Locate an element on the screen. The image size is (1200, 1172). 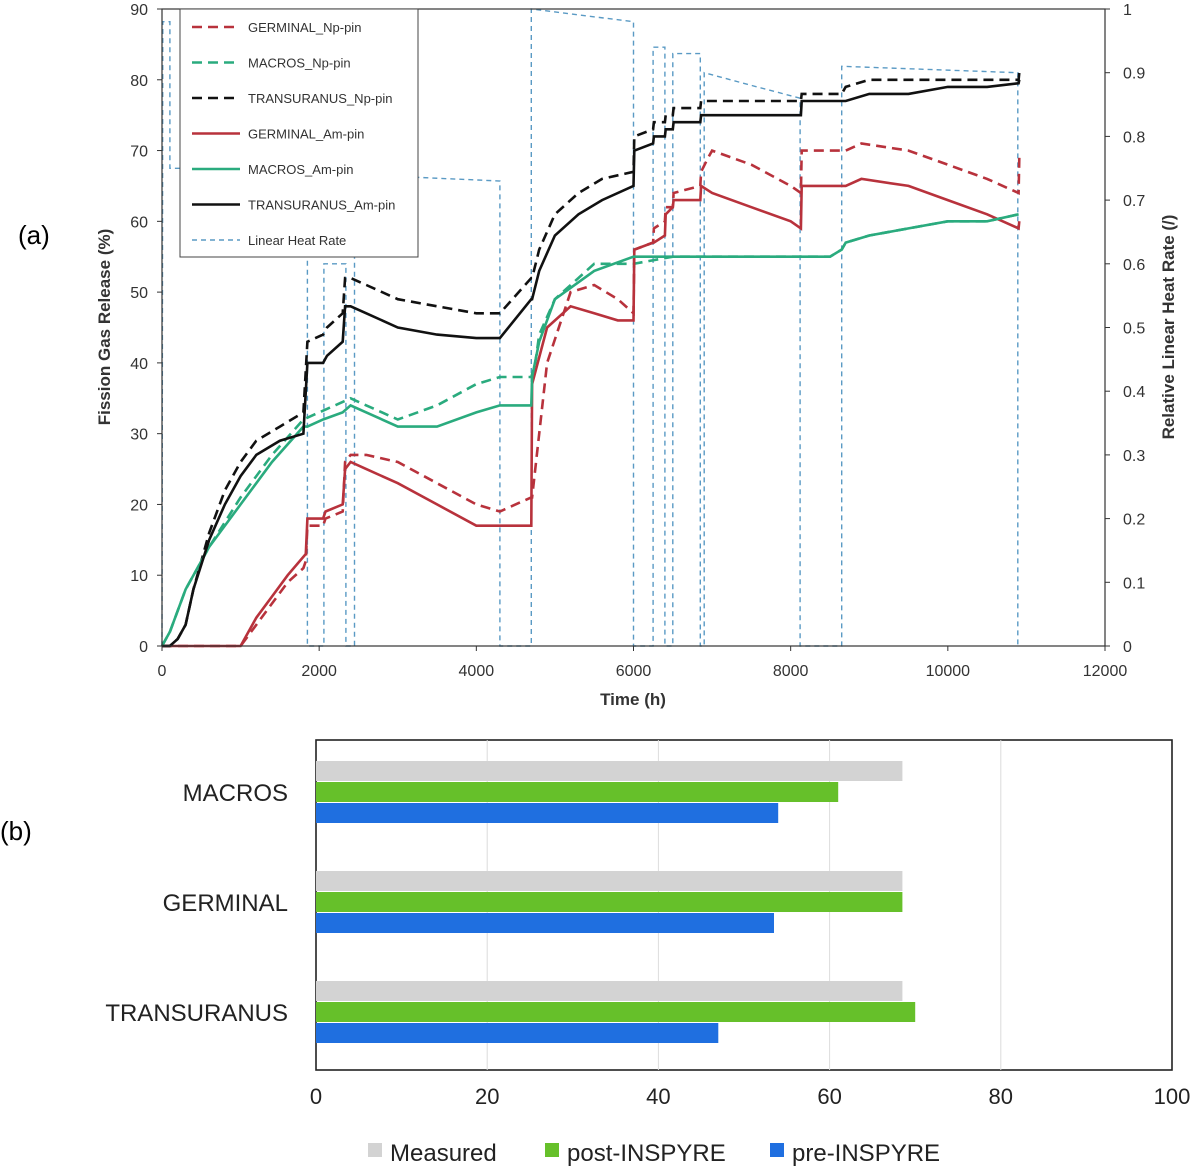
b-x-tick-label: 60 is located at coordinates (829, 1096).